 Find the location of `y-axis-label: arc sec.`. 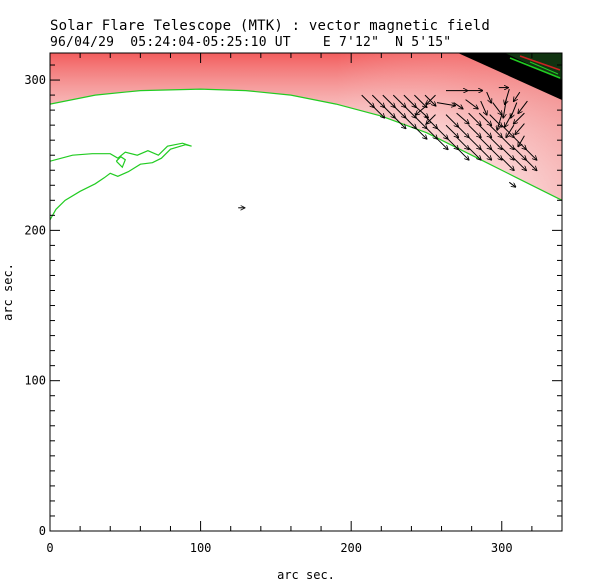

y-axis-label: arc sec. is located at coordinates (8, 292).